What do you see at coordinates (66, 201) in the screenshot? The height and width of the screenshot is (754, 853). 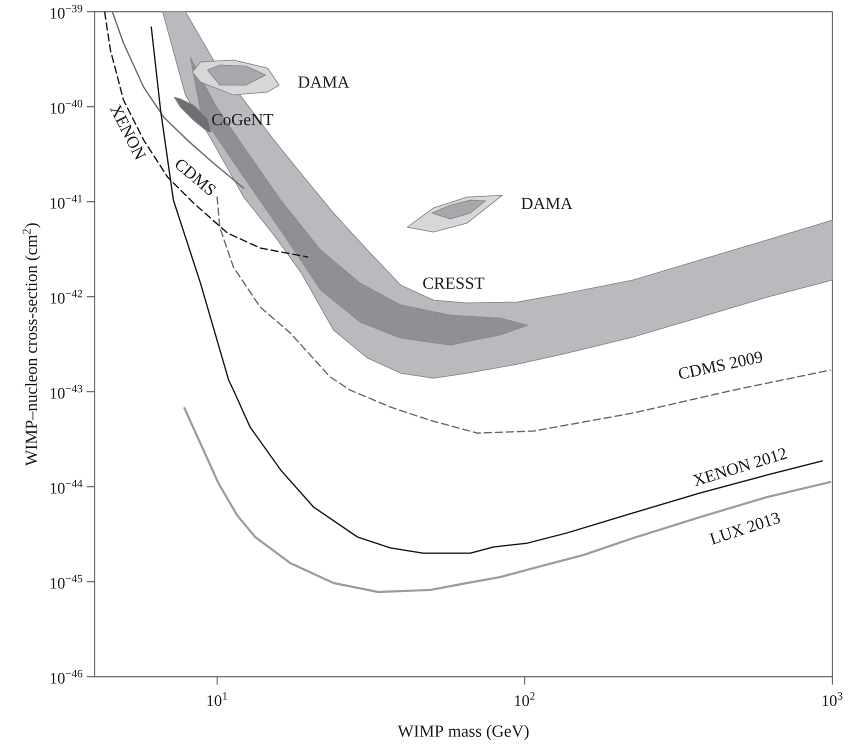 I see `y-tick-label: 10$^{−41}$` at bounding box center [66, 201].